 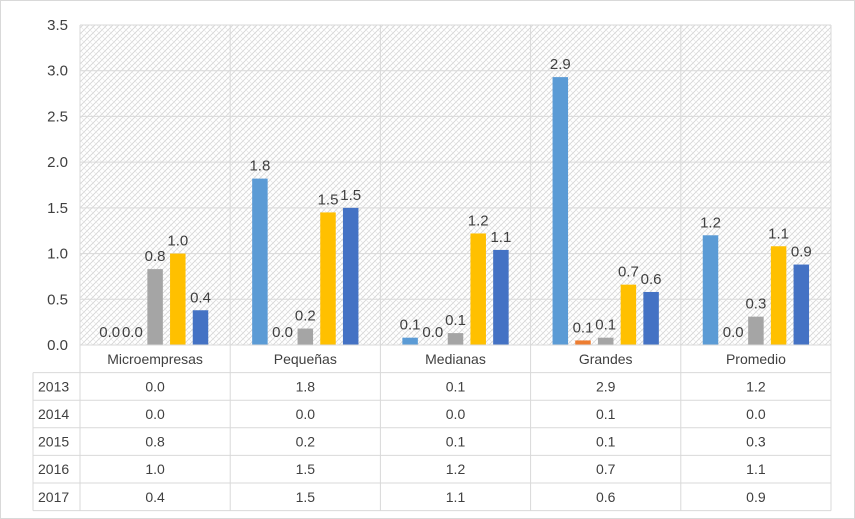 What do you see at coordinates (155, 442) in the screenshot?
I see `table-cell: 0.8` at bounding box center [155, 442].